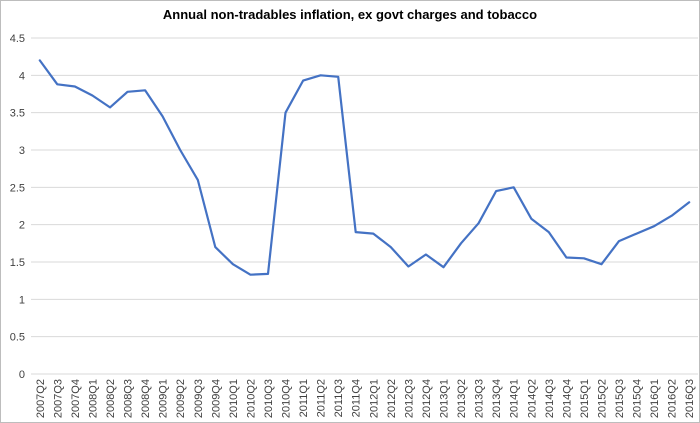 This screenshot has width=700, height=423. I want to click on x-tick-label: 2014Q3, so click(550, 398).